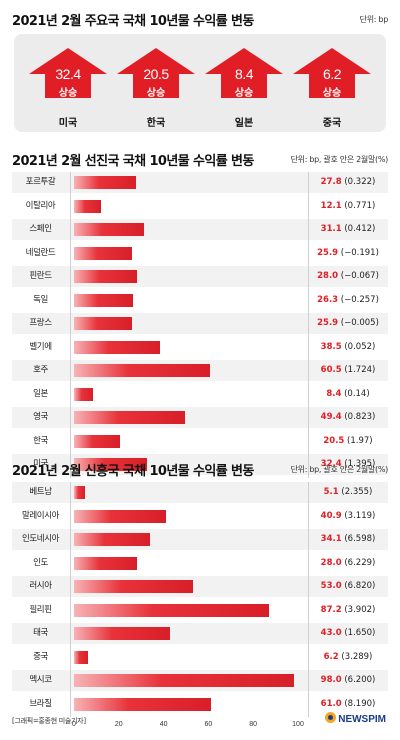 Image resolution: width=400 pixels, height=740 pixels. Describe the element at coordinates (358, 229) in the screenshot. I see `end-of-month-yield: (0.412)` at that location.